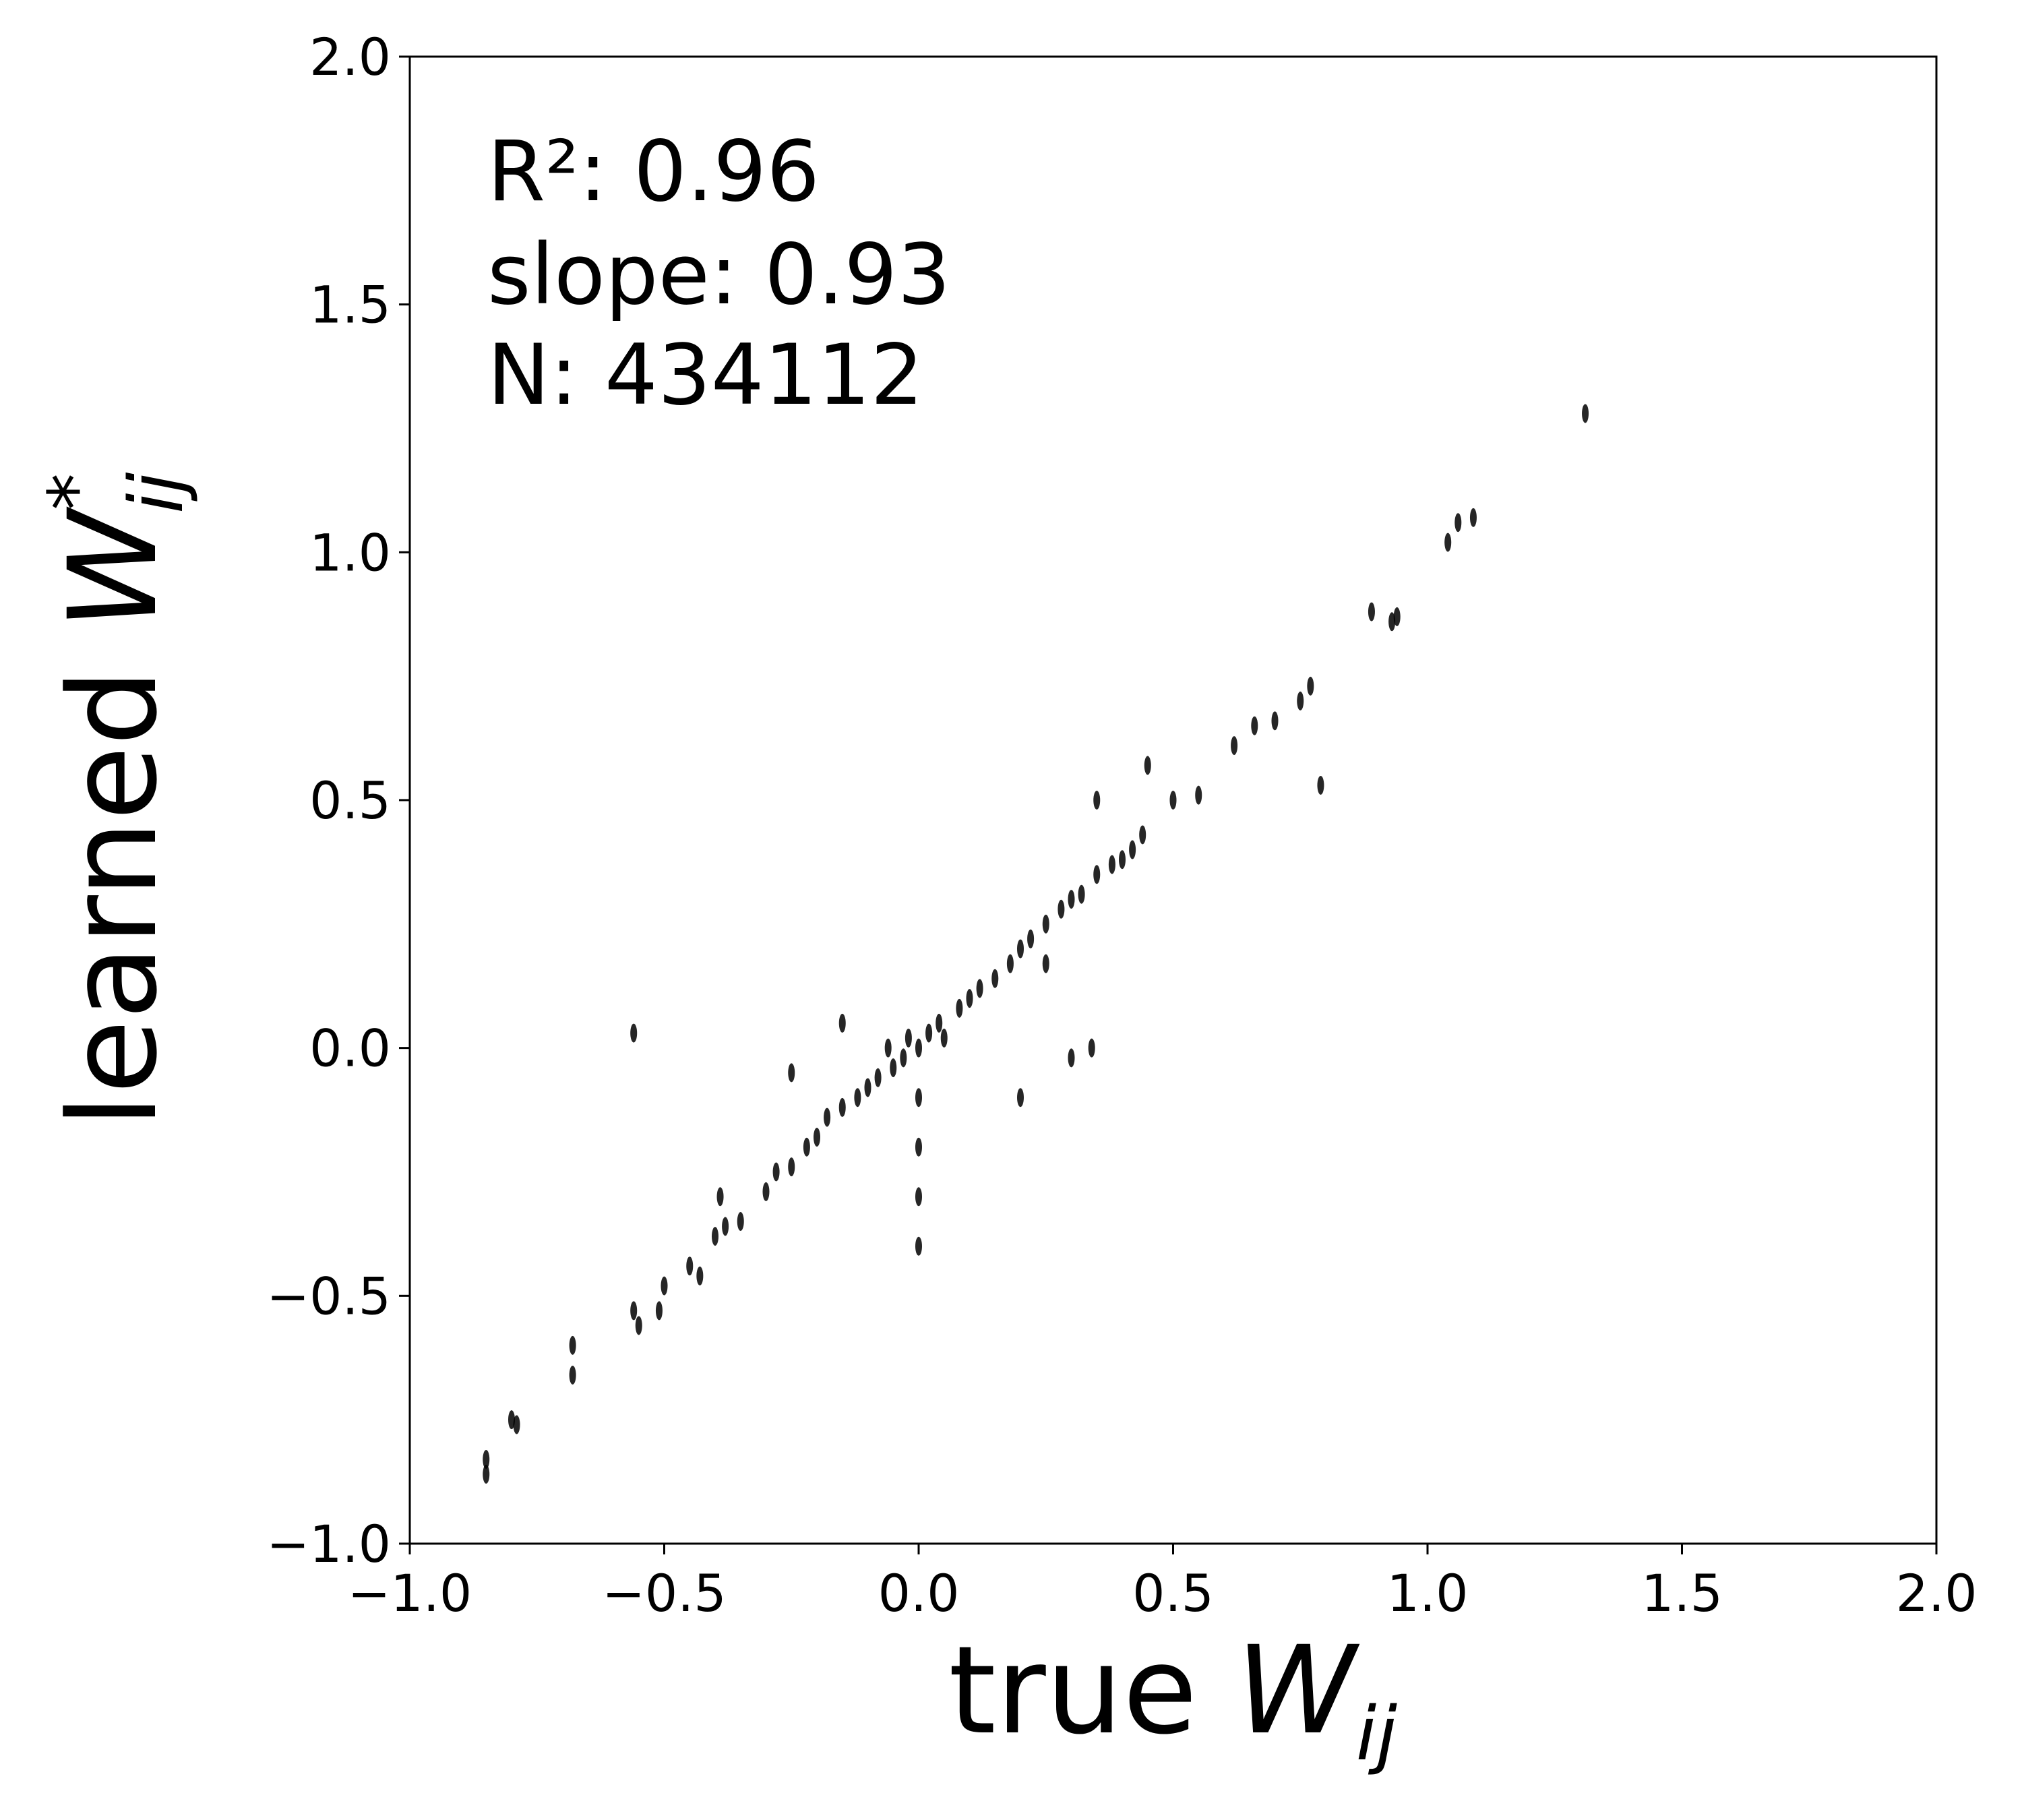 This screenshot has width=2022, height=1820. What do you see at coordinates (350, 57) in the screenshot?
I see `y-tick-label: 2.0` at bounding box center [350, 57].